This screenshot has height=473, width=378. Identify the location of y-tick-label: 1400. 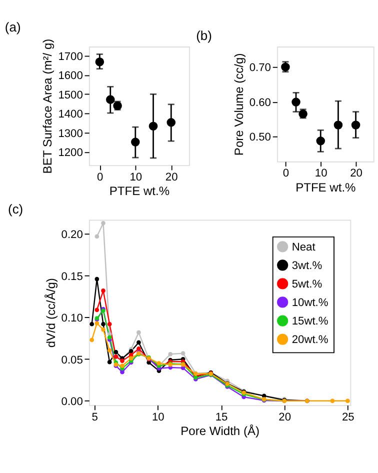
(70, 114).